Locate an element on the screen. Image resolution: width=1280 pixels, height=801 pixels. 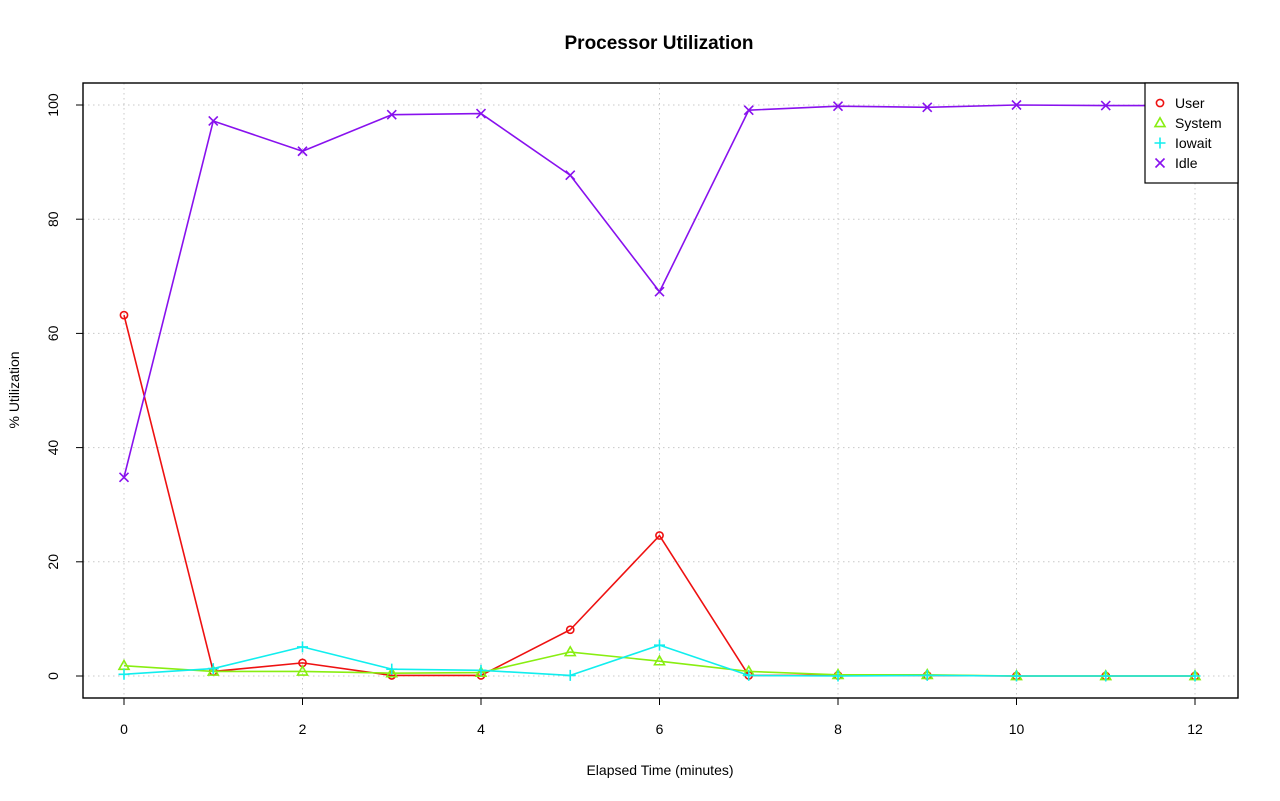
legend: User System Iowait Idle is located at coordinates (1191, 133).